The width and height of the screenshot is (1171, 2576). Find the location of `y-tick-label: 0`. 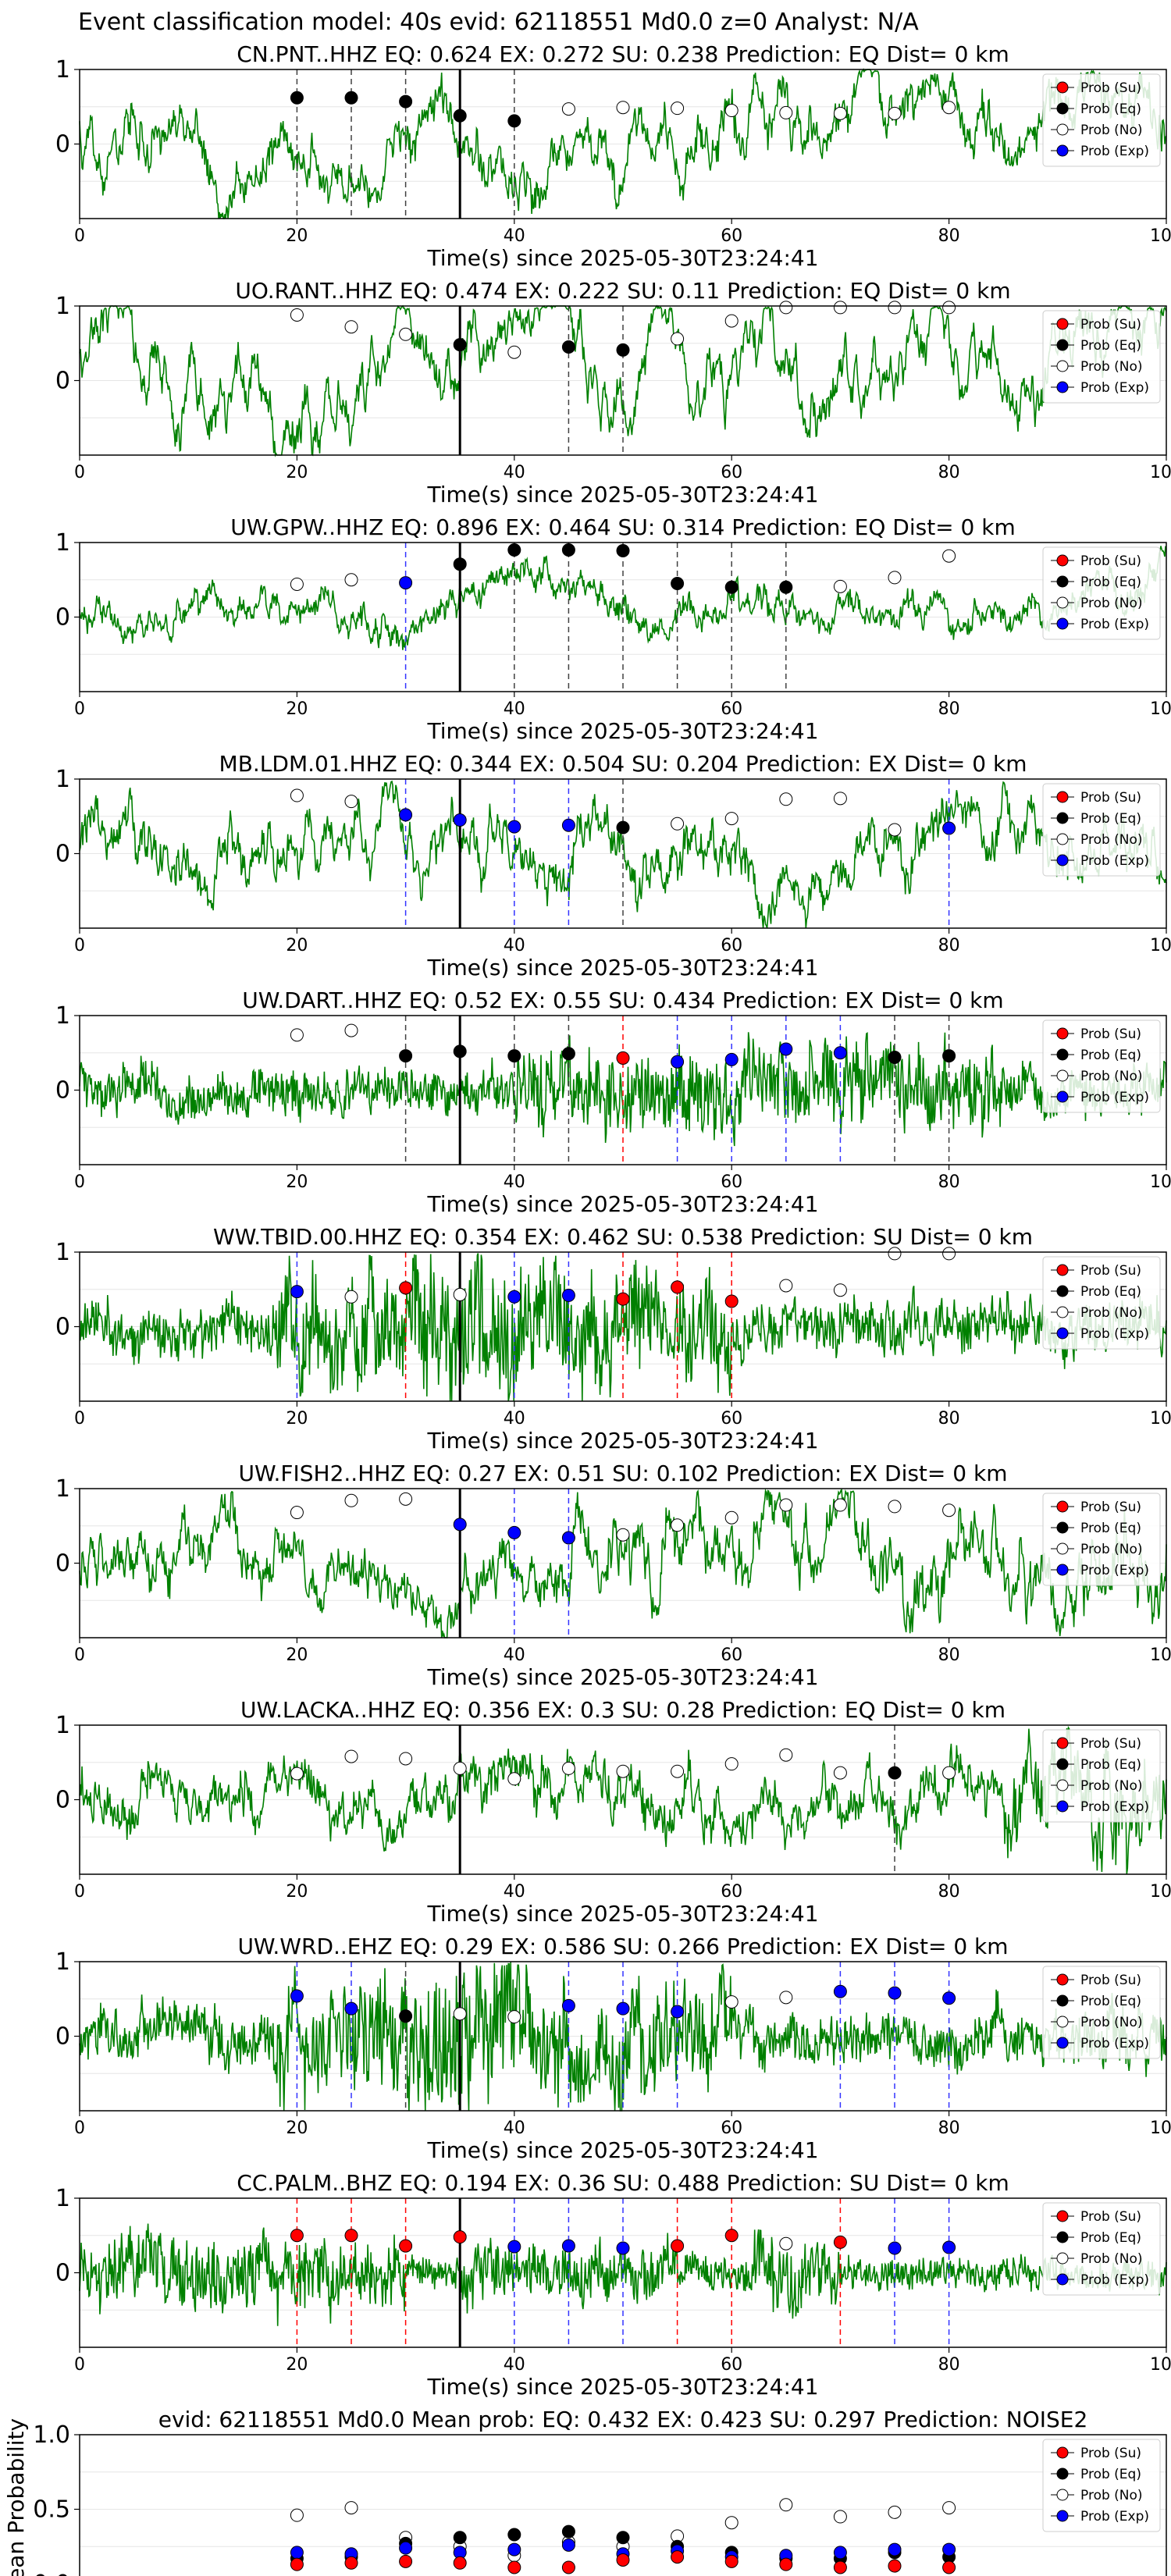

y-tick-label: 0 is located at coordinates (62, 144).